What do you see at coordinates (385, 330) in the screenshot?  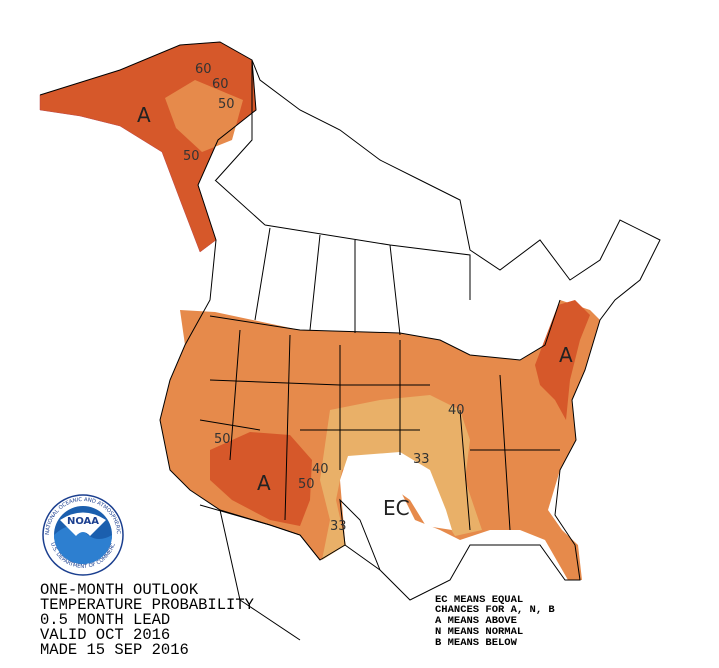 I see `canada-us-border` at bounding box center [385, 330].